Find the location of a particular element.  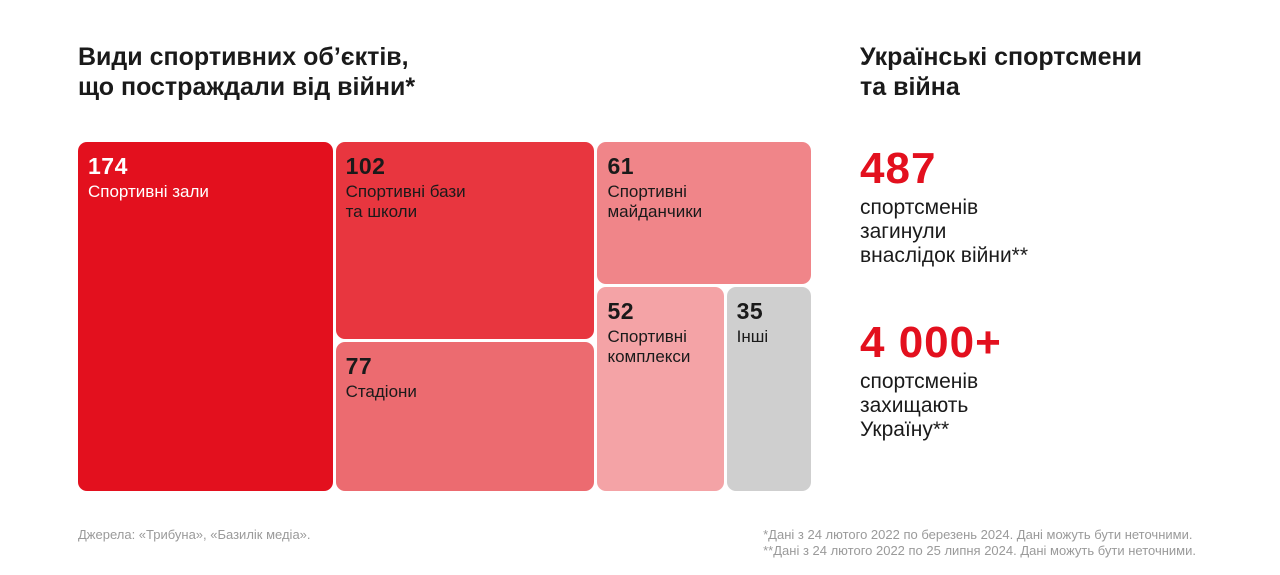

tile-value: 52 is located at coordinates (621, 311).